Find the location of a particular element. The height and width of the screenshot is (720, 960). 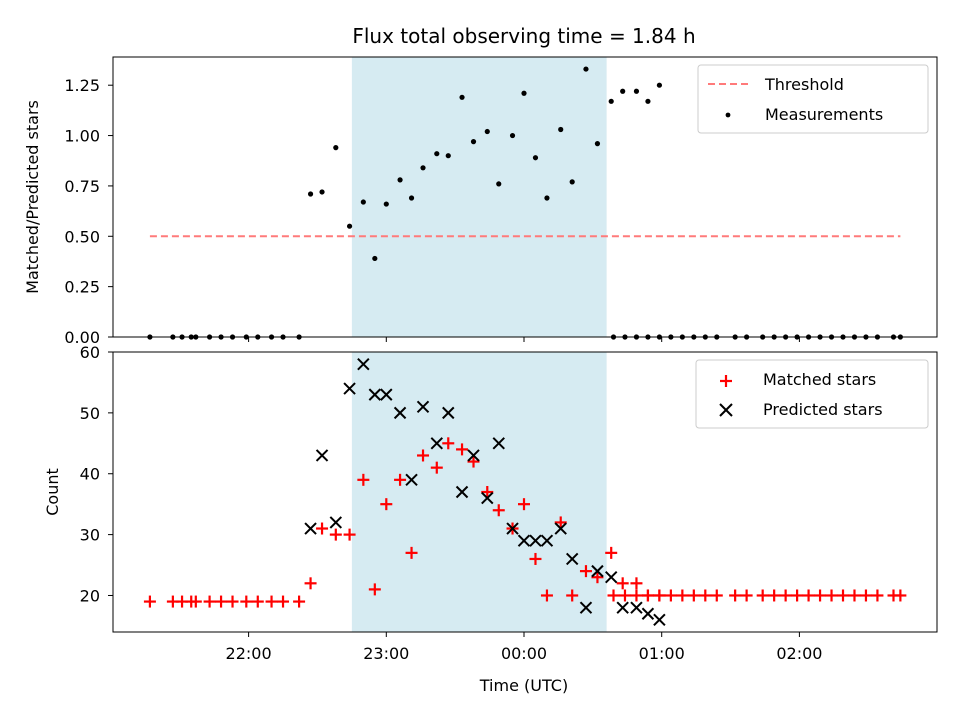

bottom-y-tick-label: 50 is located at coordinates (90, 413).